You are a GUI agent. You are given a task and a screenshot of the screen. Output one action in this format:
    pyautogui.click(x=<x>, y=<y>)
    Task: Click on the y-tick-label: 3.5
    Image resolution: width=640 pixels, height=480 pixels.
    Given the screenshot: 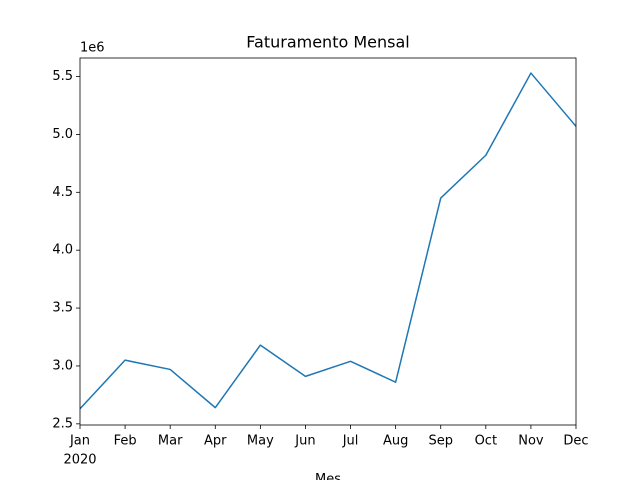 What is the action you would take?
    pyautogui.click(x=62, y=308)
    